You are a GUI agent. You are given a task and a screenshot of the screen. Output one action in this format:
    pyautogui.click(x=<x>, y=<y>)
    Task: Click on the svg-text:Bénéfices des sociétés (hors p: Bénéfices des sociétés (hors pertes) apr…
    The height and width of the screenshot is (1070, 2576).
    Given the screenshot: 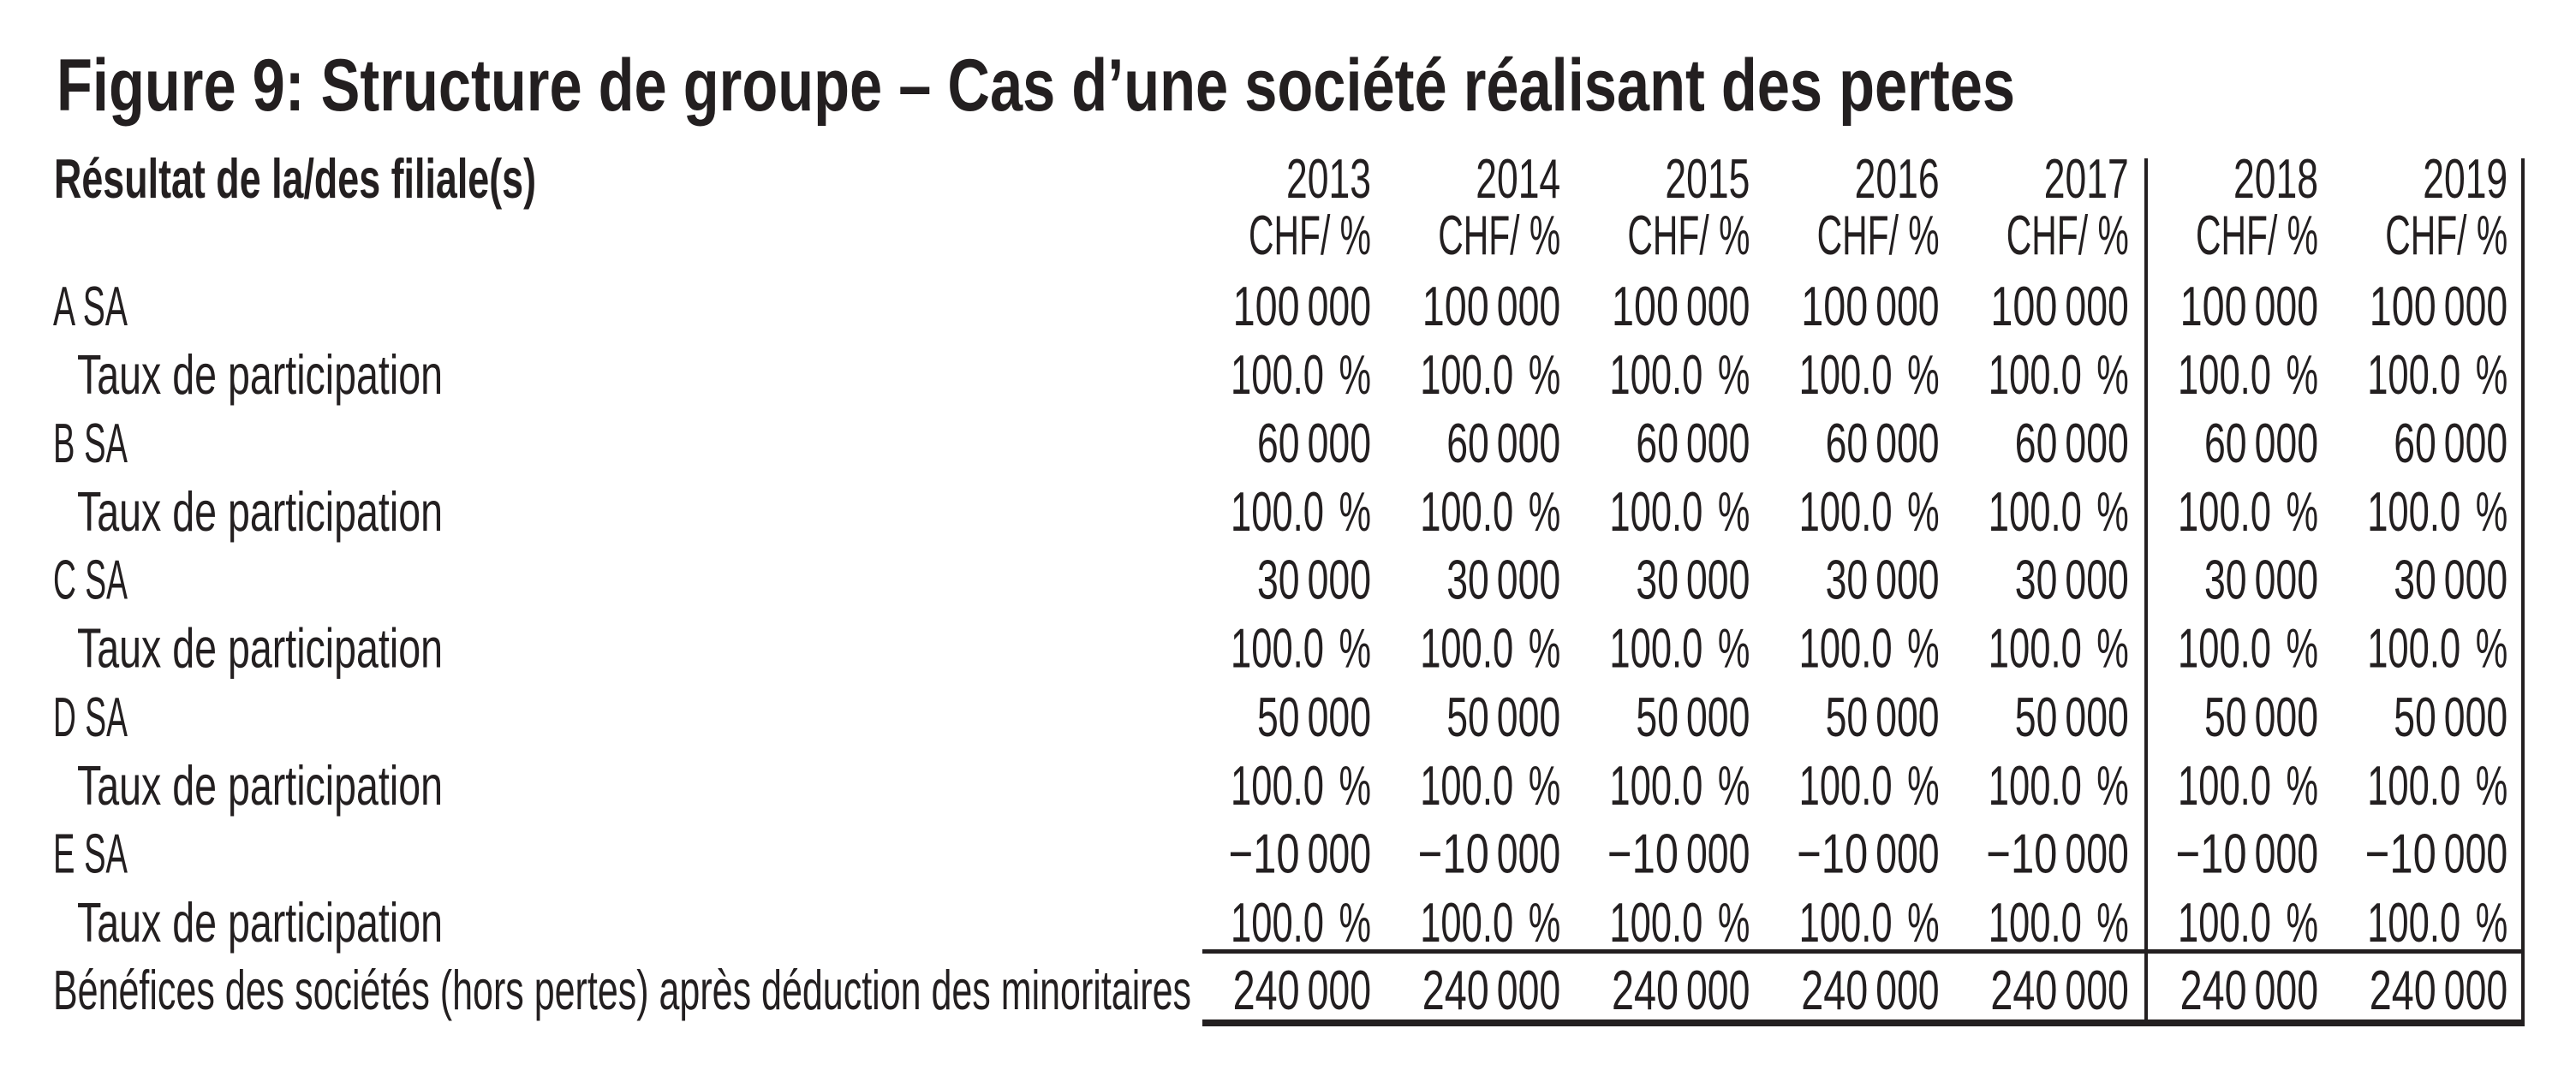 What is the action you would take?
    pyautogui.click(x=622, y=990)
    